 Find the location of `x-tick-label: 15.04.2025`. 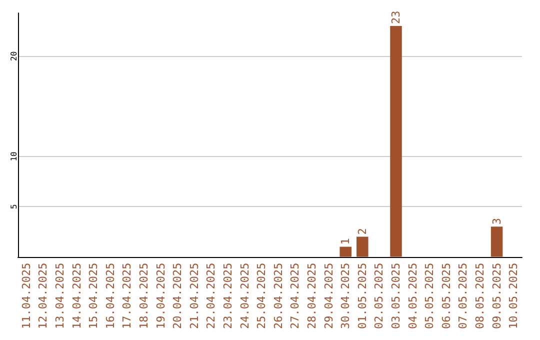

x-tick-label: 15.04.2025 is located at coordinates (93, 296).